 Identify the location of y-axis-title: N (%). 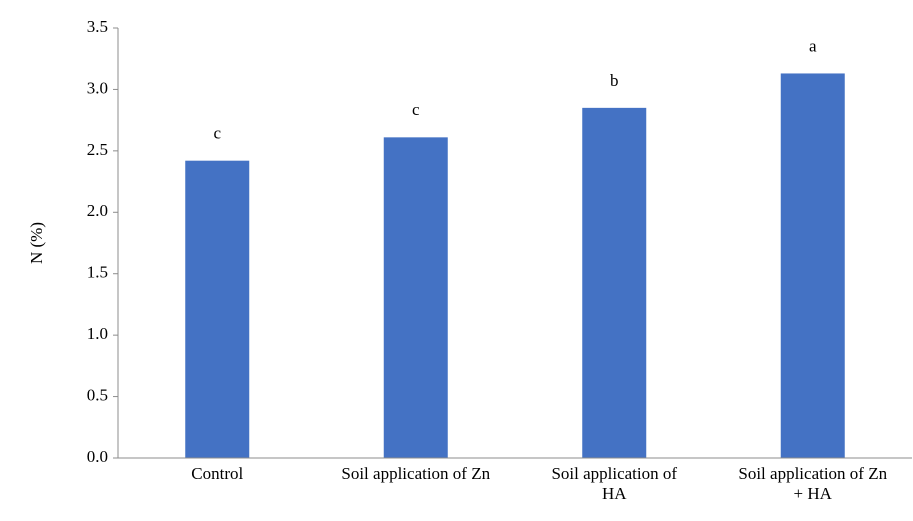
(36, 243).